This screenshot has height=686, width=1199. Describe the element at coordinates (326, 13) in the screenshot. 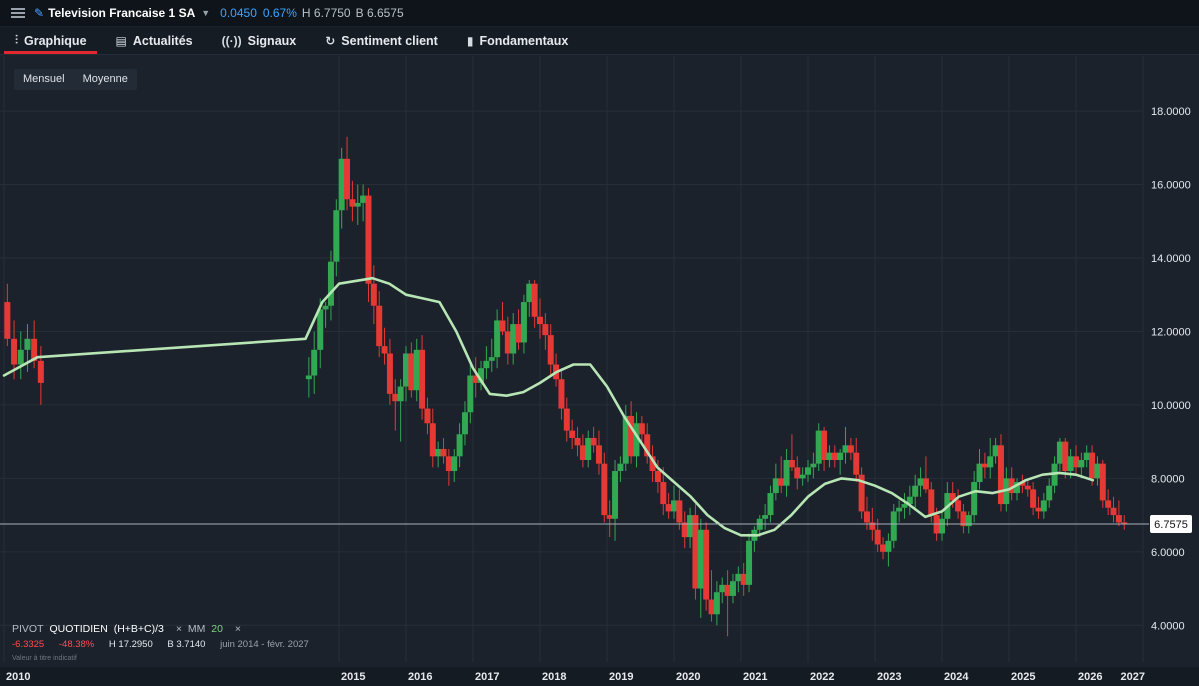

I see `daily-high: H 6.7750` at that location.